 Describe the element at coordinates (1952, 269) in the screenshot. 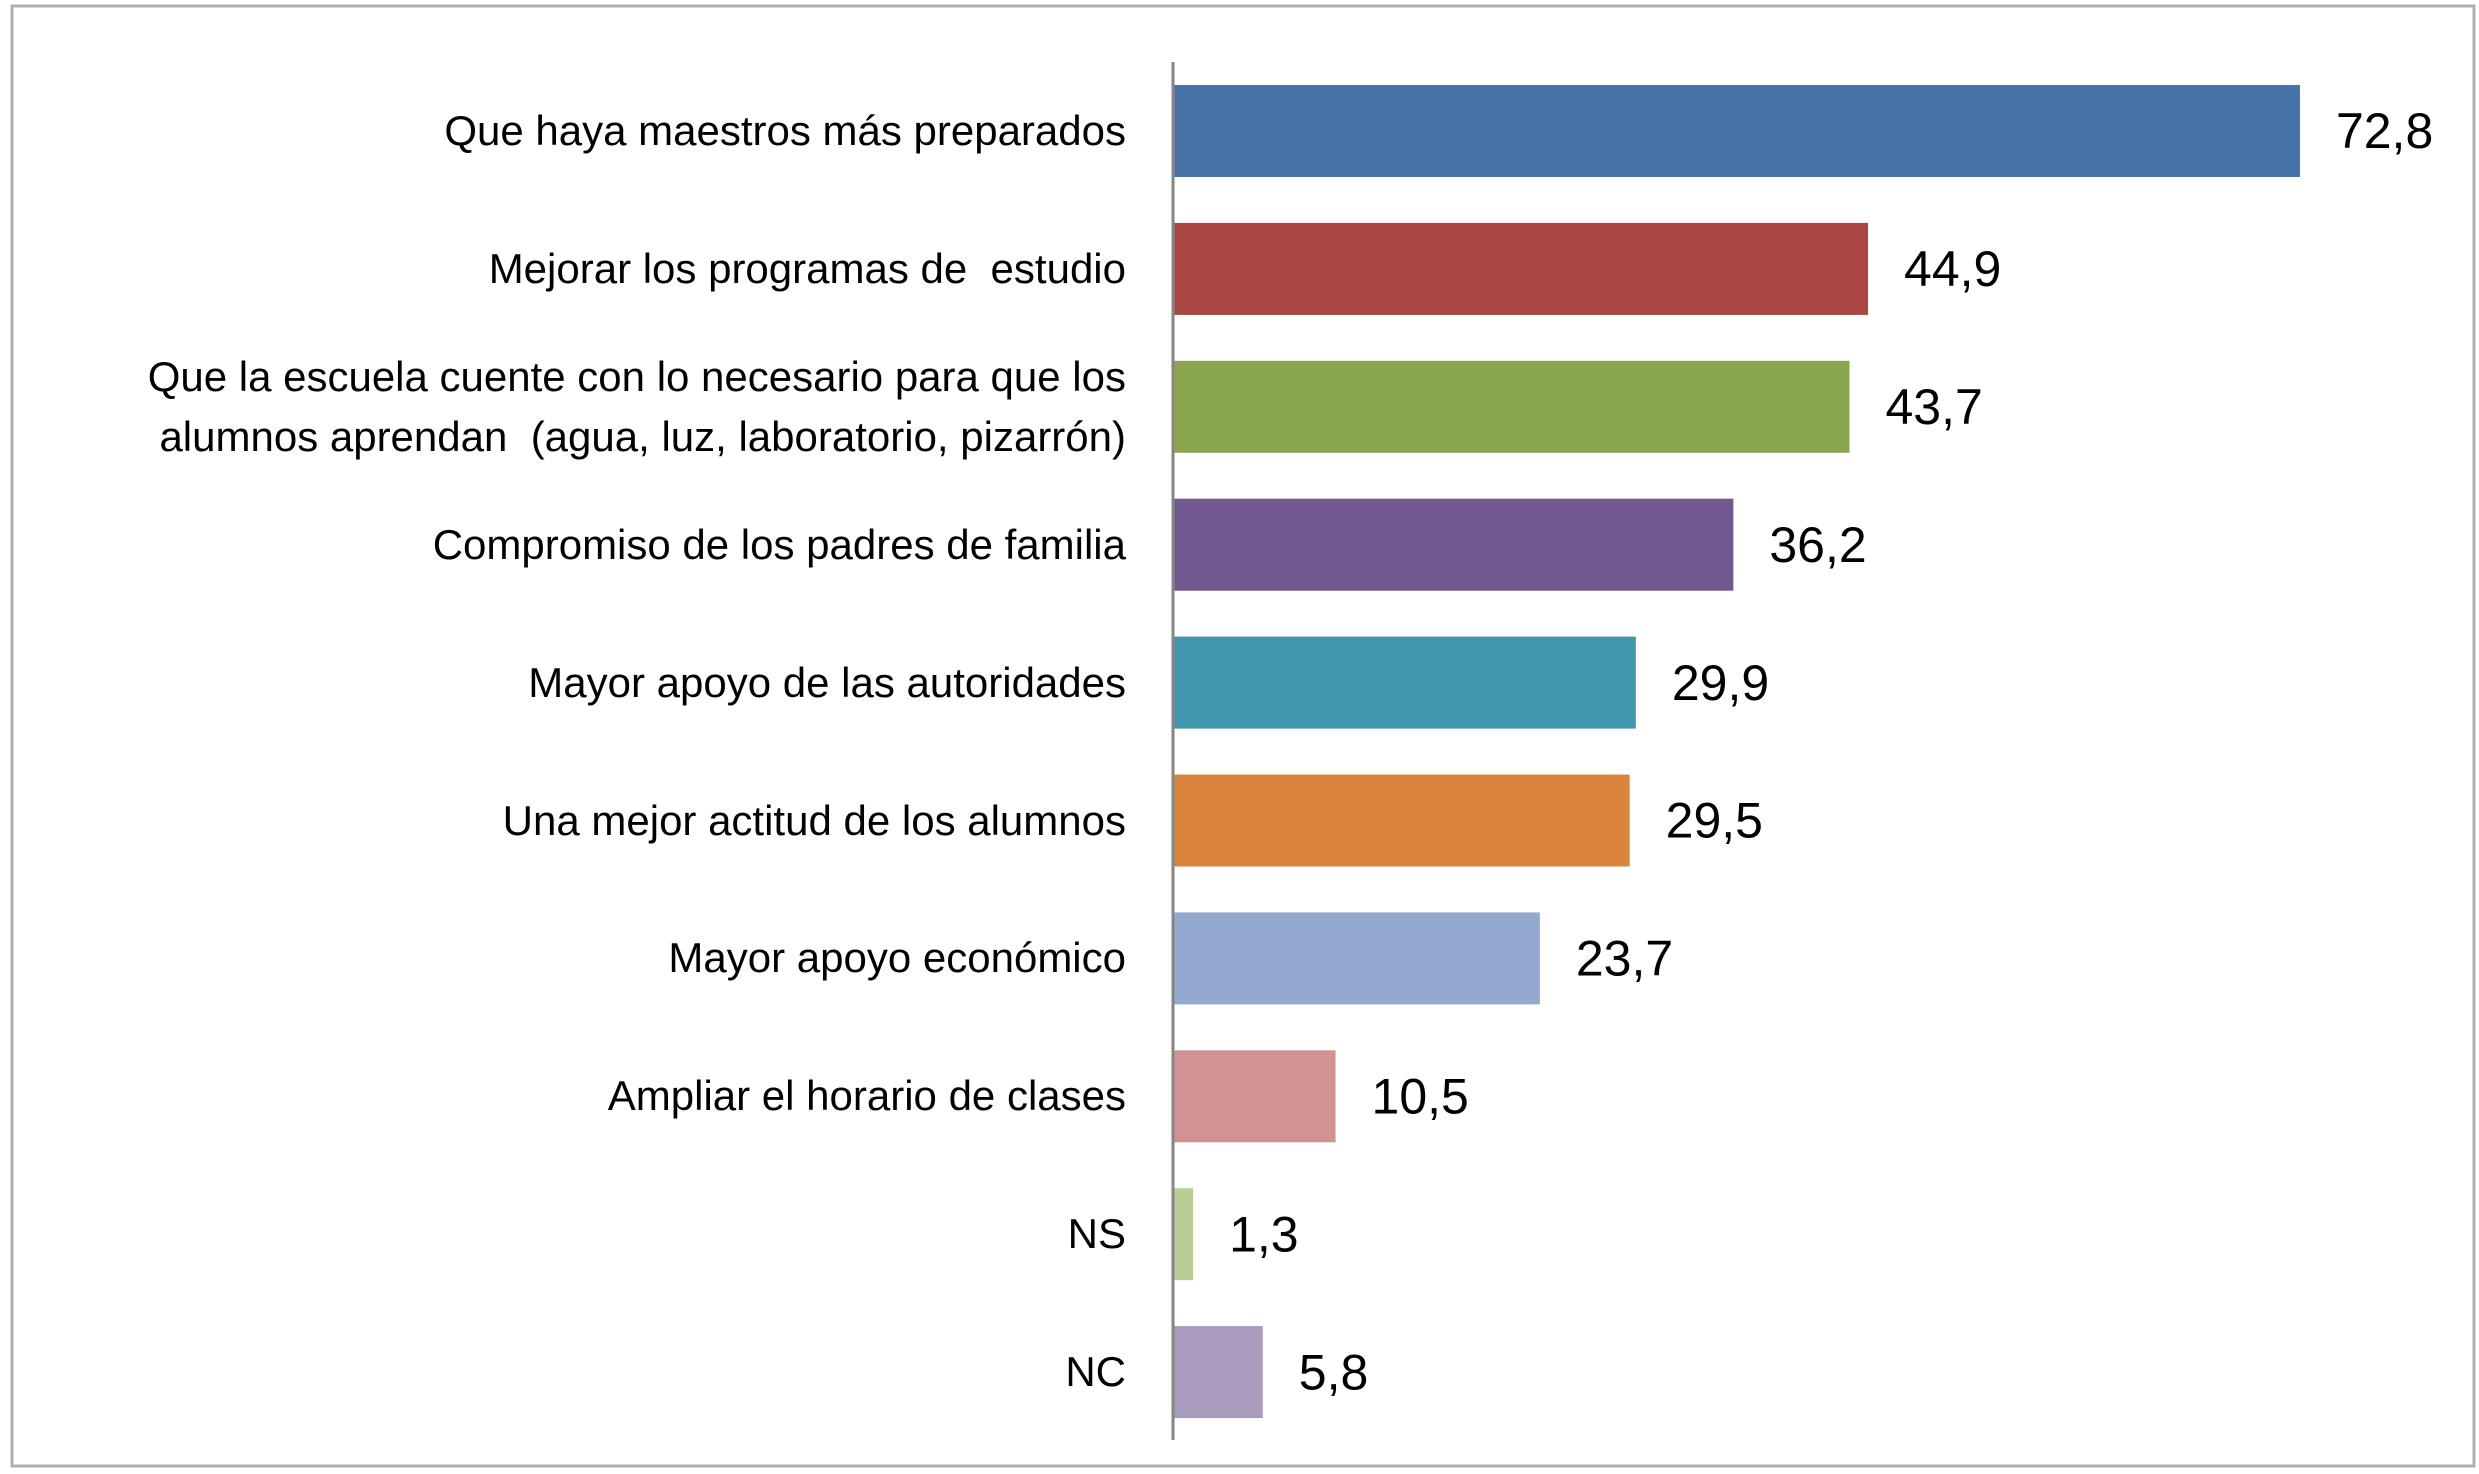

I see `value-label: 44,9` at that location.